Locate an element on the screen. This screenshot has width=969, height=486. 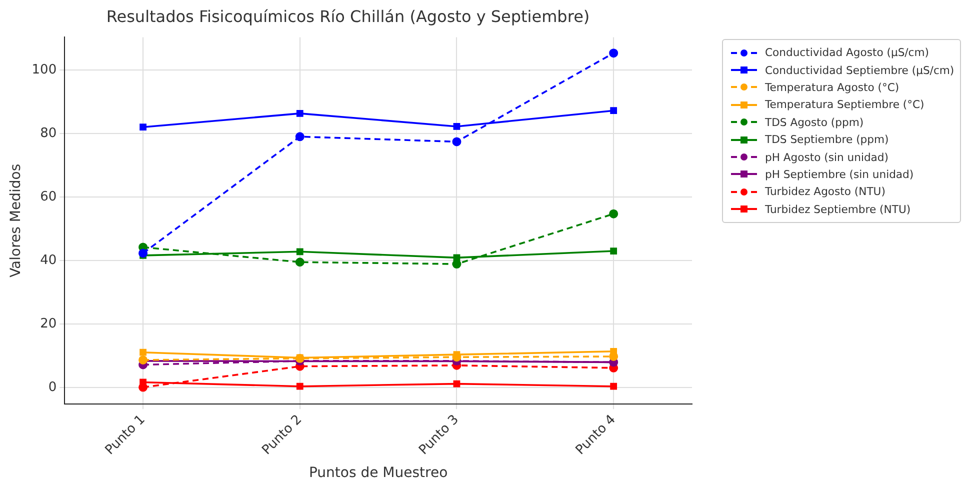
legend-label: Conductividad Septiembre (µS/cm) is located at coordinates (859, 70).